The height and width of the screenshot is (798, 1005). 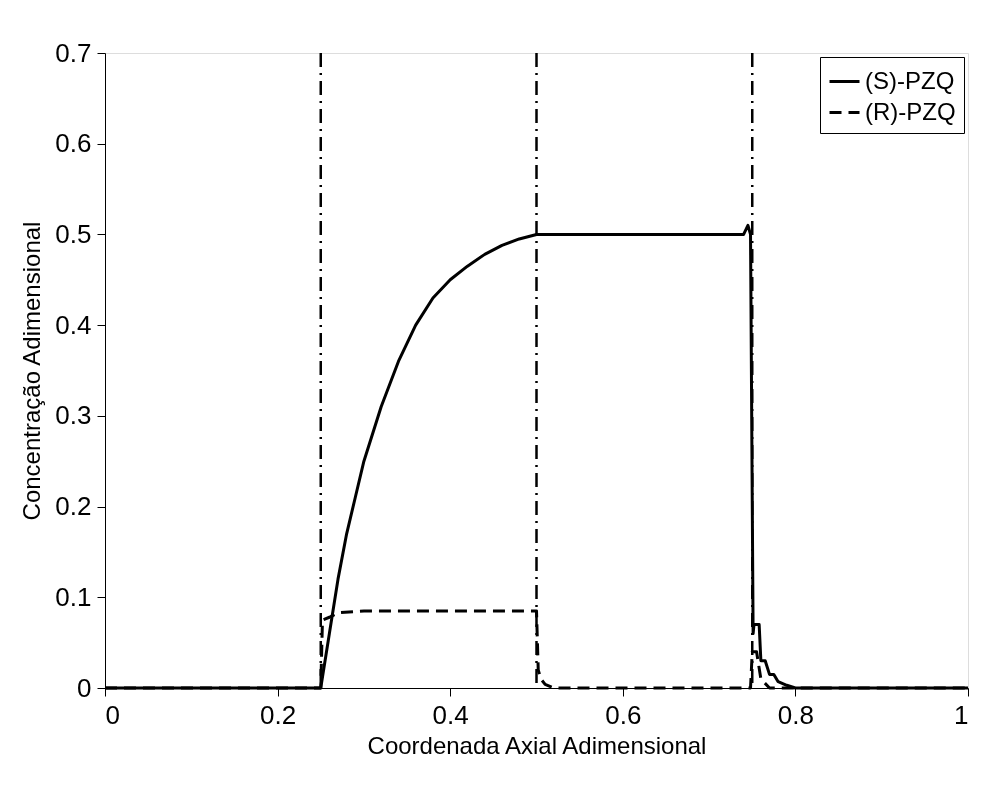 I want to click on y-tick-label: 0.5, so click(x=73, y=233).